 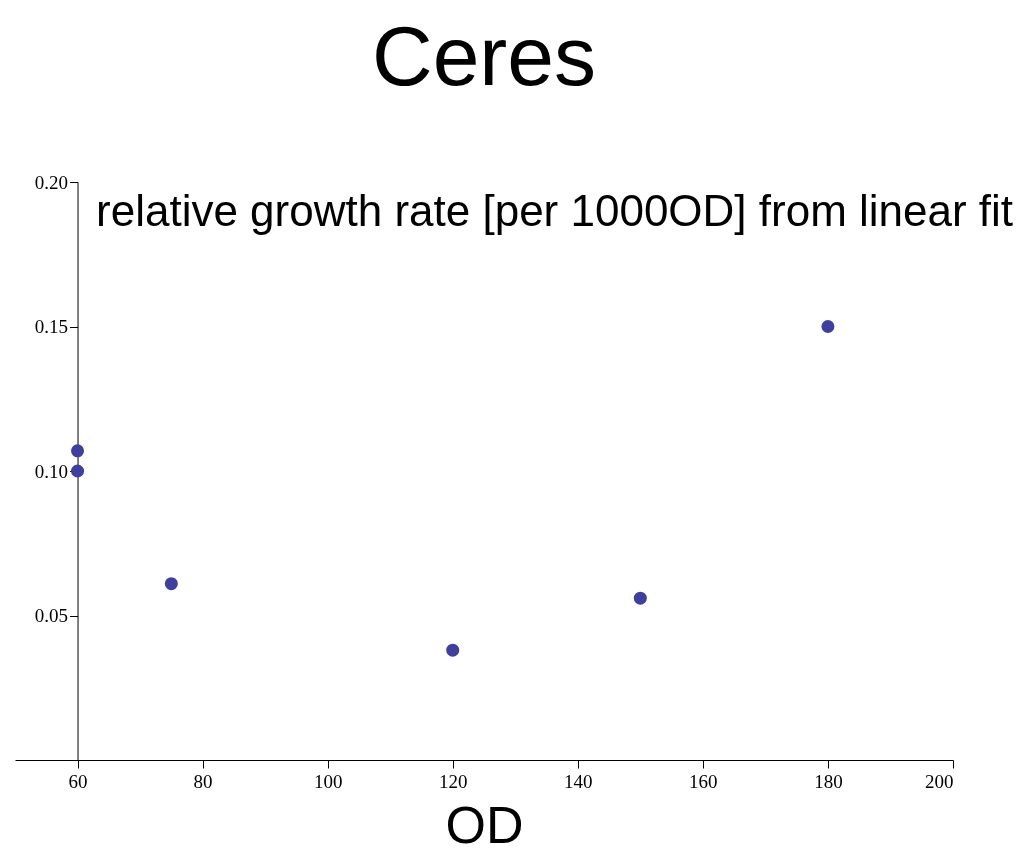 I want to click on y-axis-title: relative growth rate [per 1000OD] from linear fit, so click(x=555, y=210).